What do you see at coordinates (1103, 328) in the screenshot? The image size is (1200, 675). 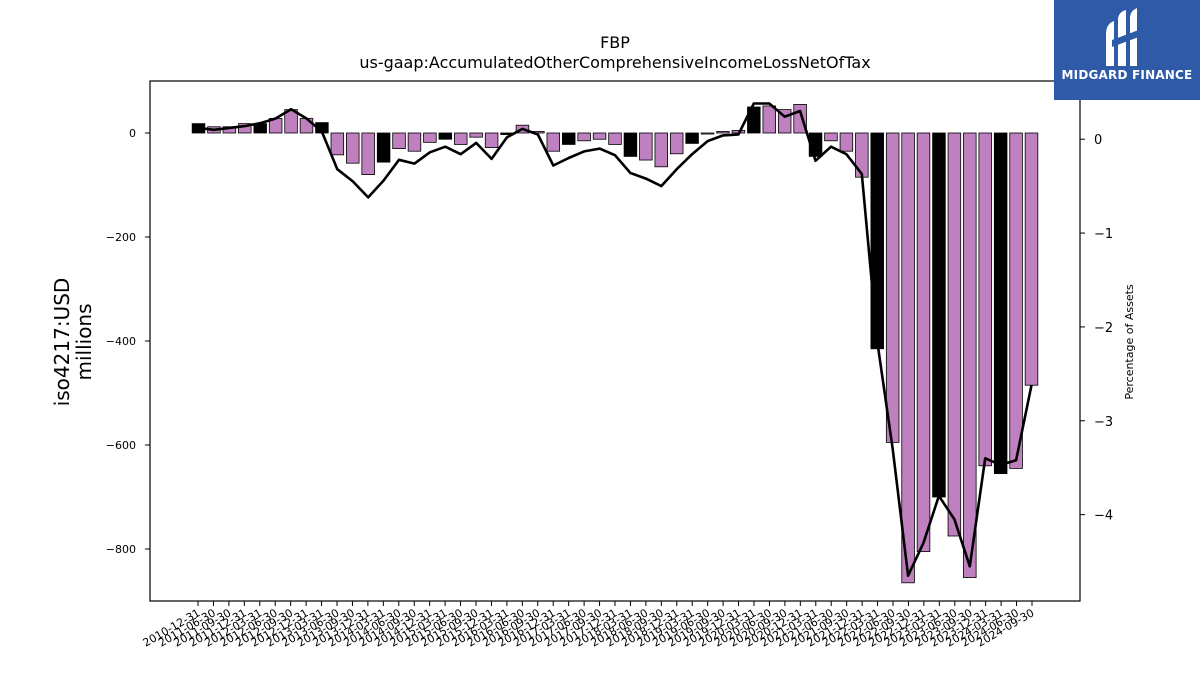 I see `y2-tick-label: −2` at bounding box center [1103, 328].